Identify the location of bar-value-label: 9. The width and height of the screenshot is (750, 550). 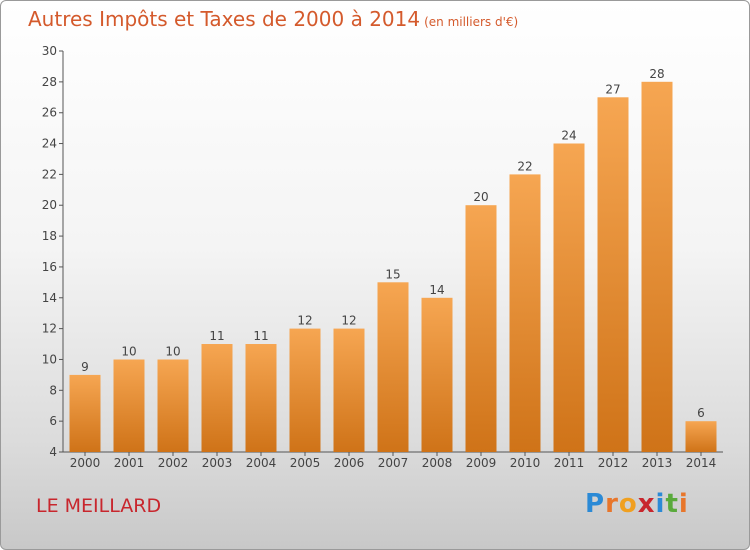
(85, 367).